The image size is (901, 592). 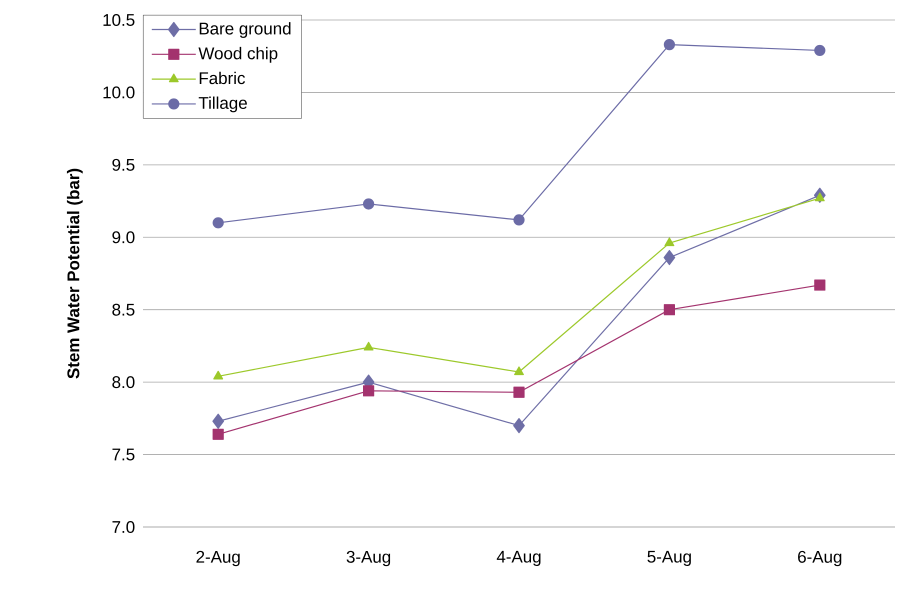 I want to click on y-tick-label: 10.5, so click(x=118, y=20).